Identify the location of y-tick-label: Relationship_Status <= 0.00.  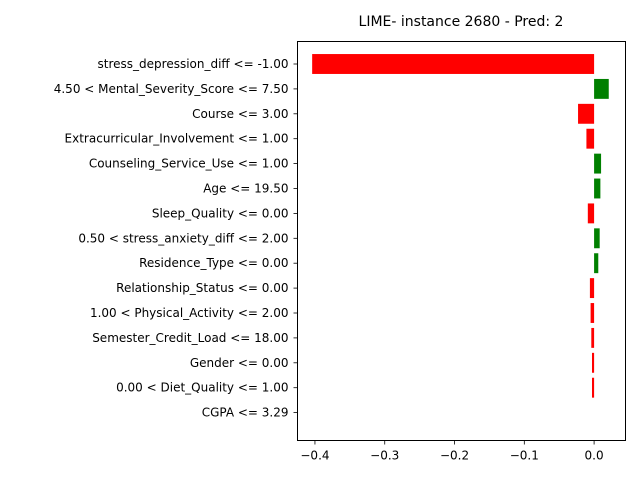
(202, 288).